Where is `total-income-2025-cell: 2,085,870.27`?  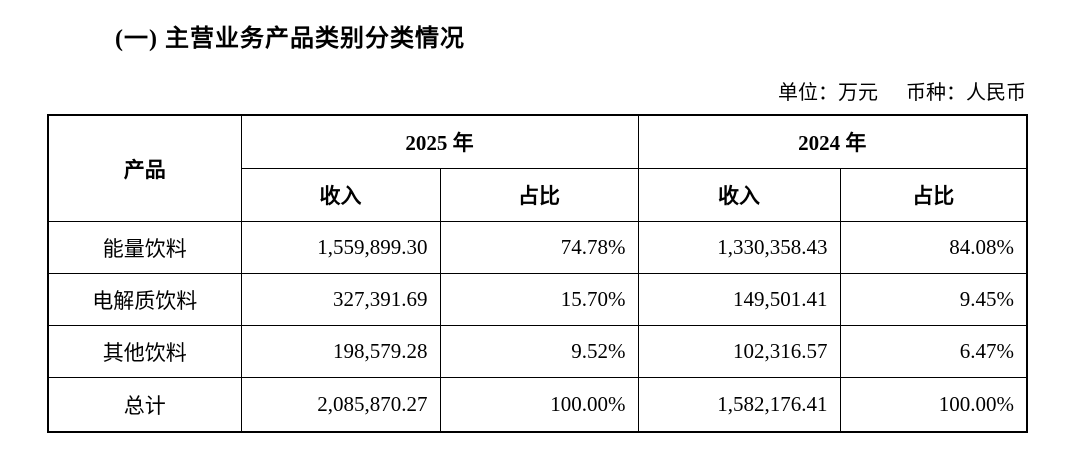
total-income-2025-cell: 2,085,870.27 is located at coordinates (340, 405).